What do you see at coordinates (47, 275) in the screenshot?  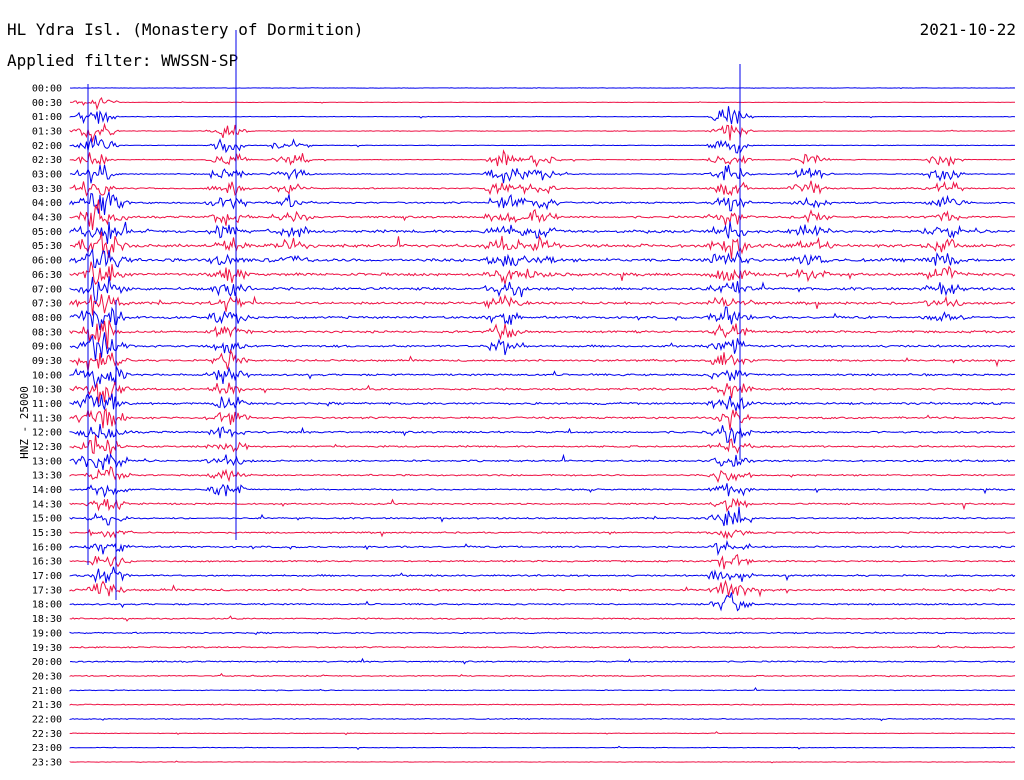 I see `time-tick-label: 06:30` at bounding box center [47, 275].